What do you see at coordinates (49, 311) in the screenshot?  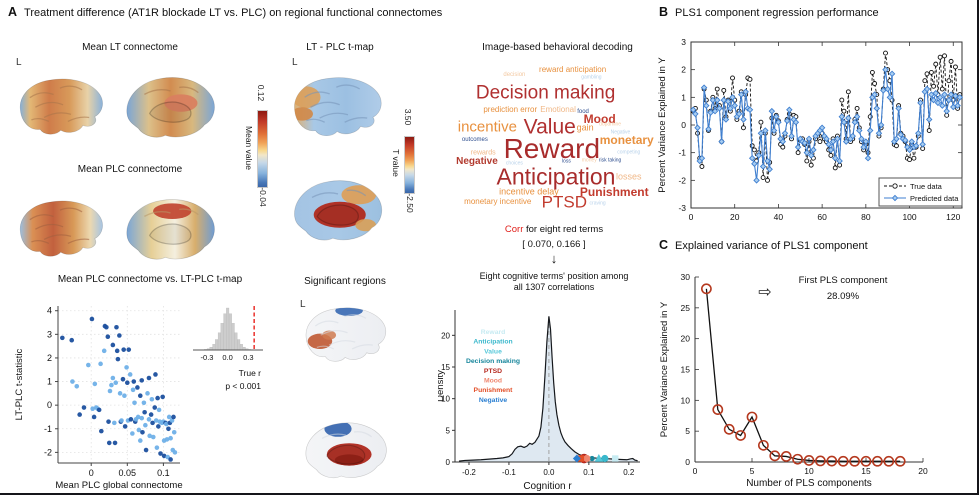 I see `svg-text: 4` at bounding box center [49, 311].